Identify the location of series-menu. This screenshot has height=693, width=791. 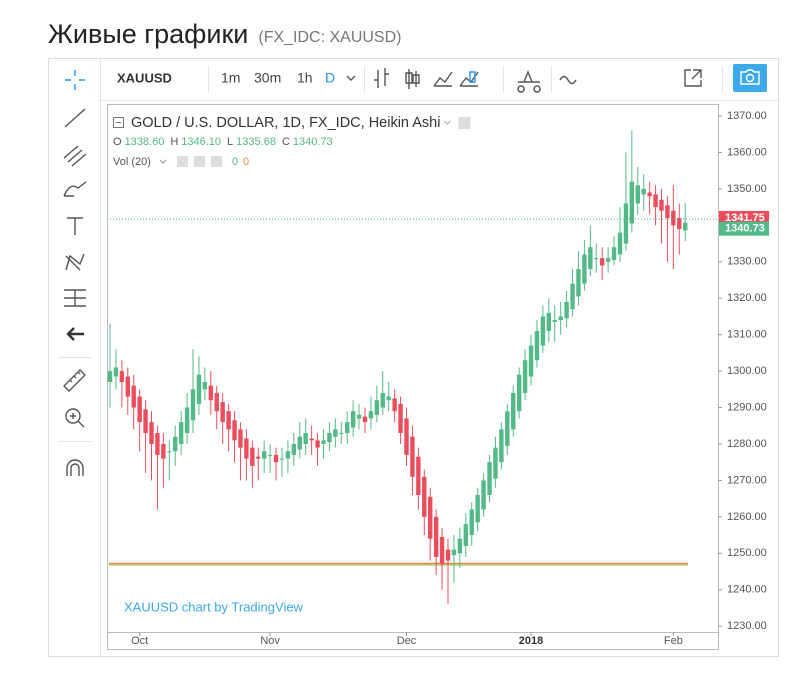
(447, 122).